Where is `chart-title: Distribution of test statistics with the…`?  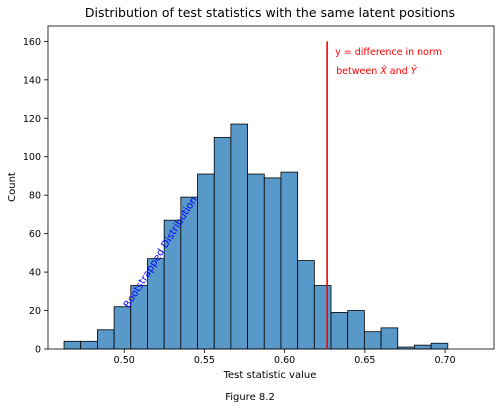
chart-title: Distribution of test statistics with the… is located at coordinates (270, 12).